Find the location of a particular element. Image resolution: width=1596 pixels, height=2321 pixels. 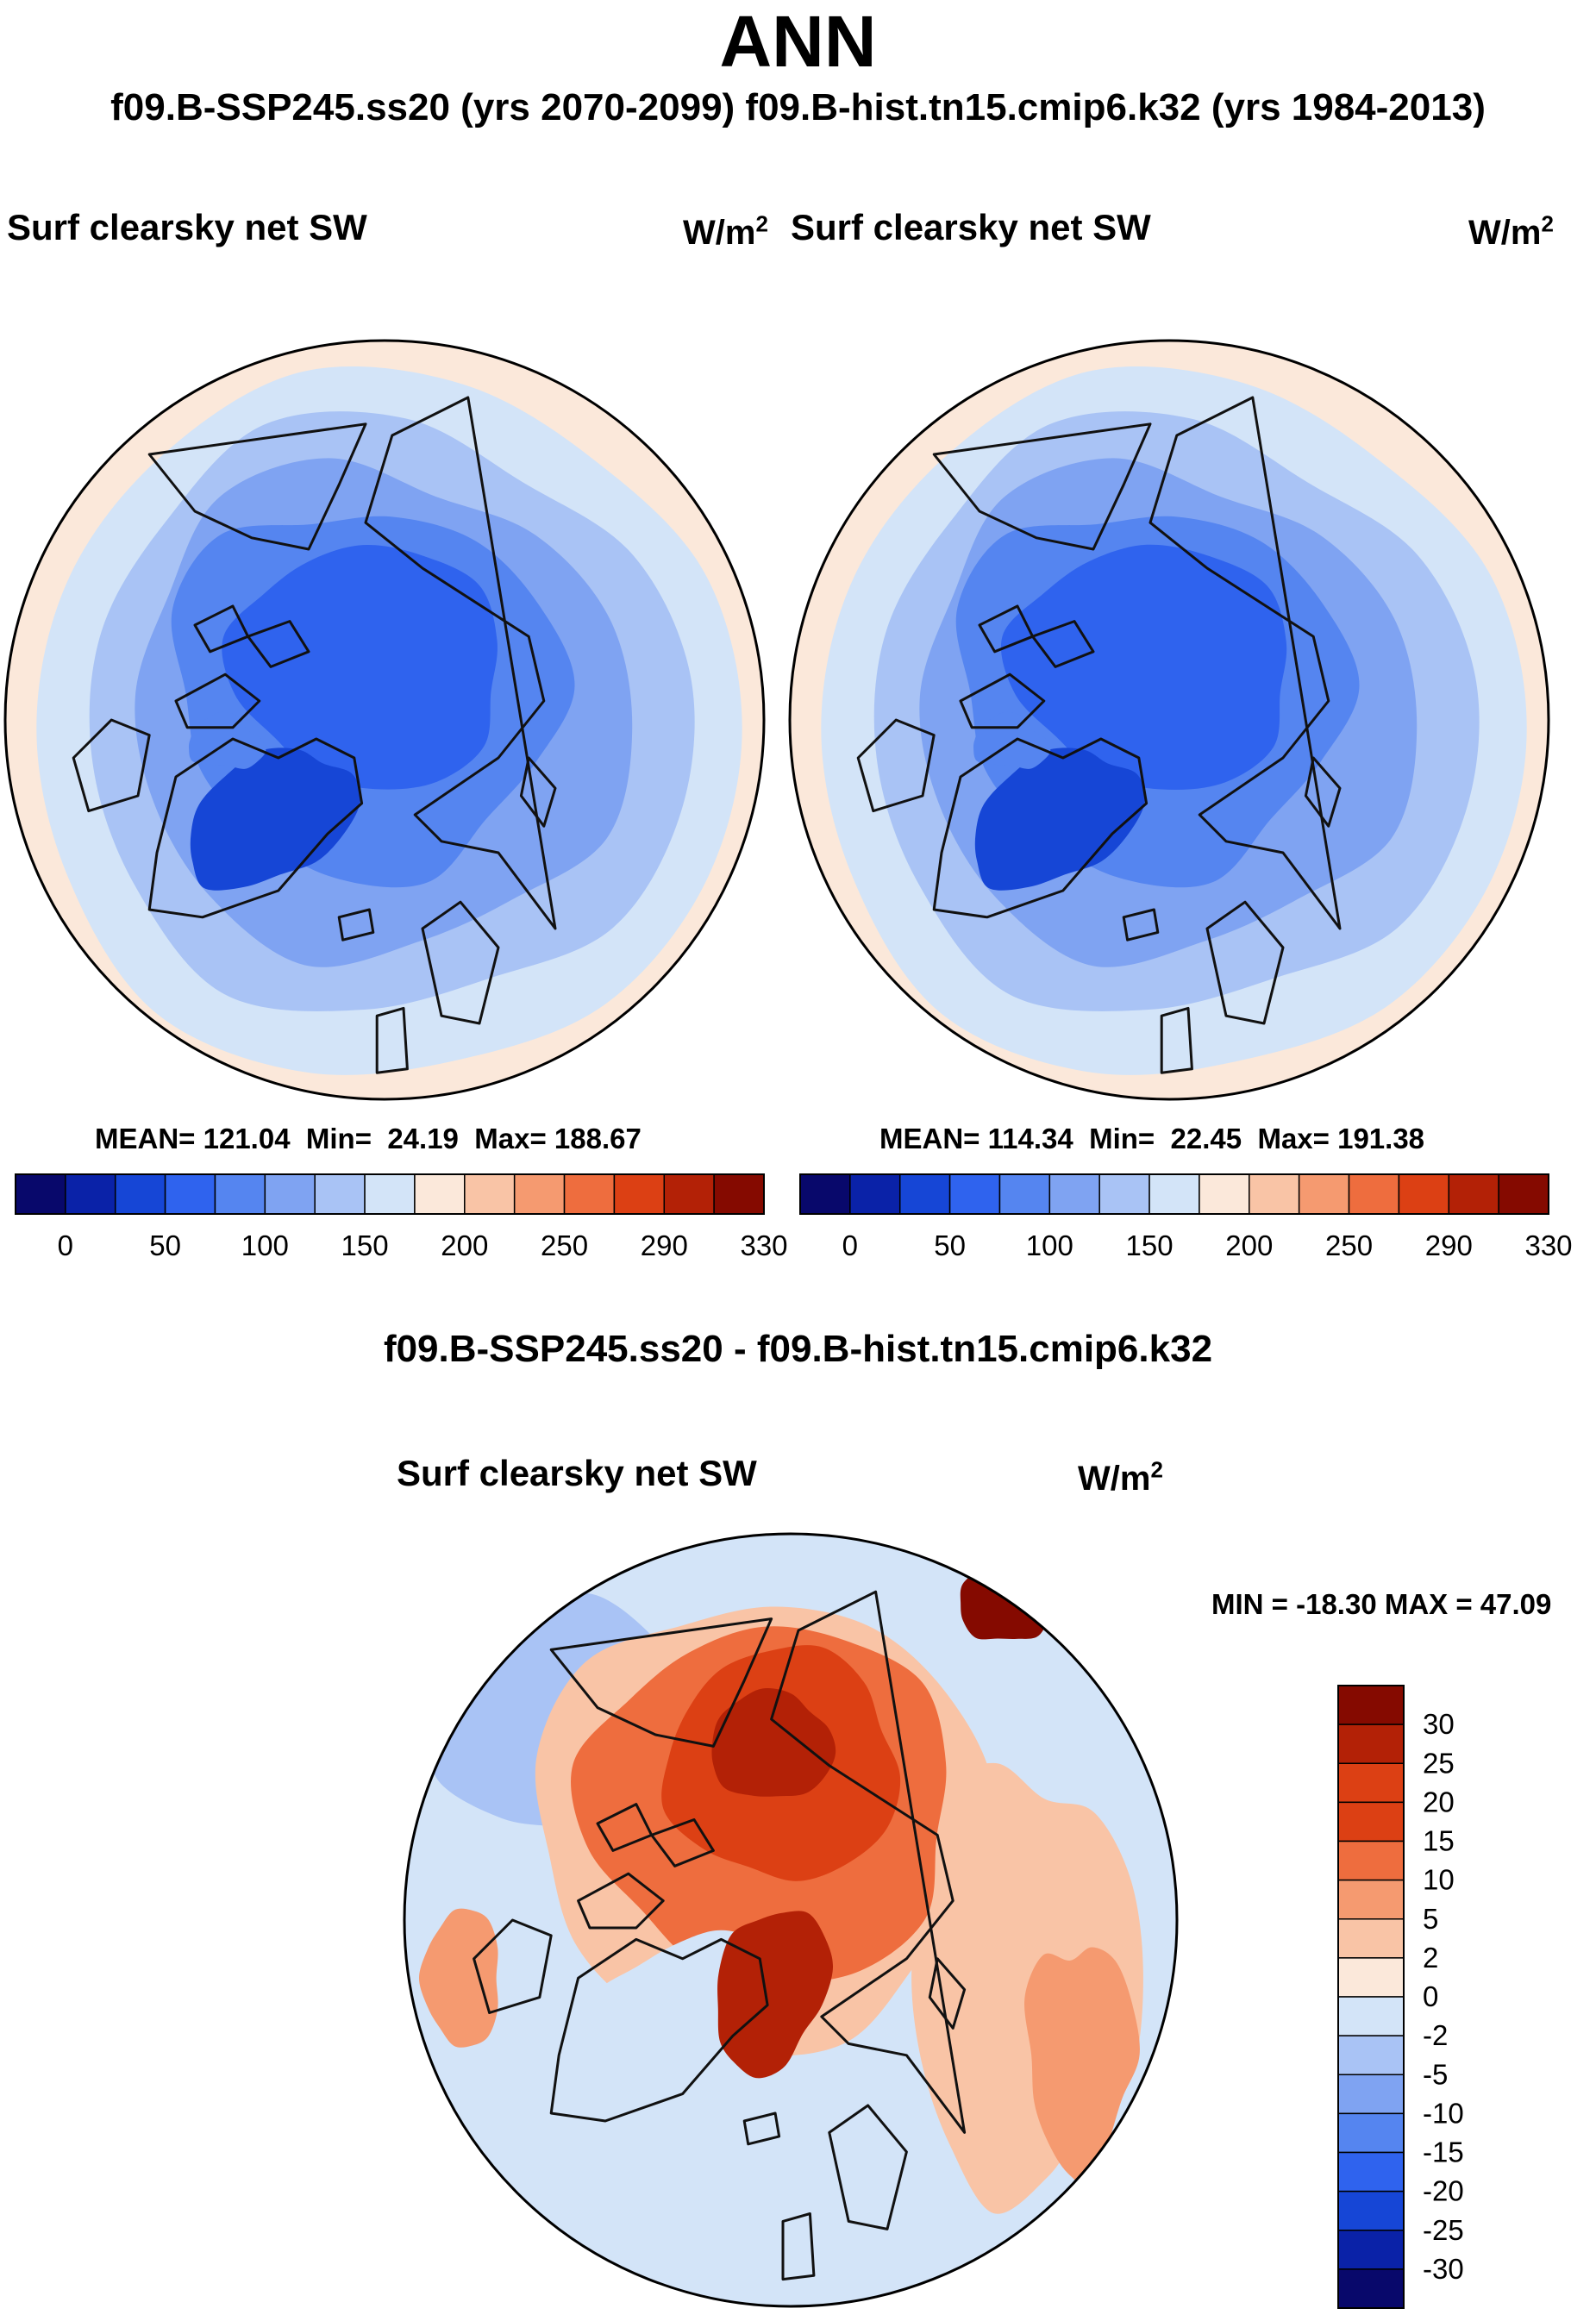

colorbar-tick-label: 15 is located at coordinates (1439, 1841).